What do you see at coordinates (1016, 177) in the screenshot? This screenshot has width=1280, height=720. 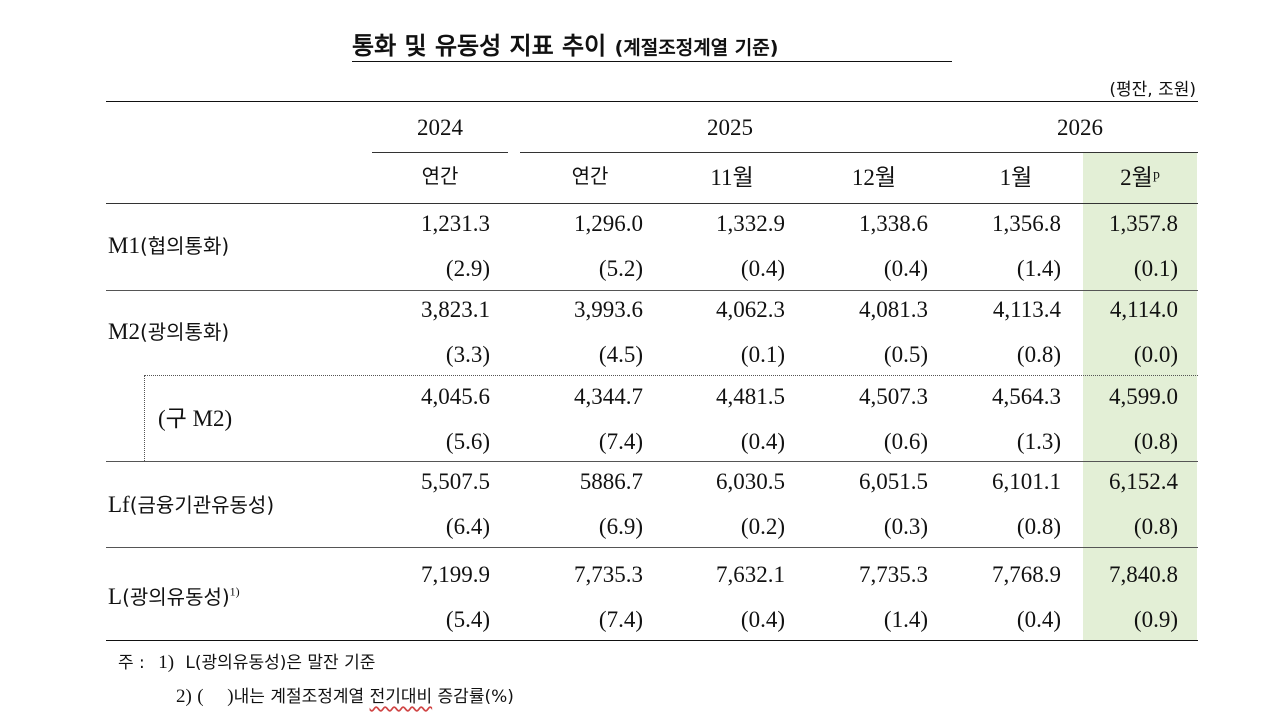 I see `period-header: 1월` at bounding box center [1016, 177].